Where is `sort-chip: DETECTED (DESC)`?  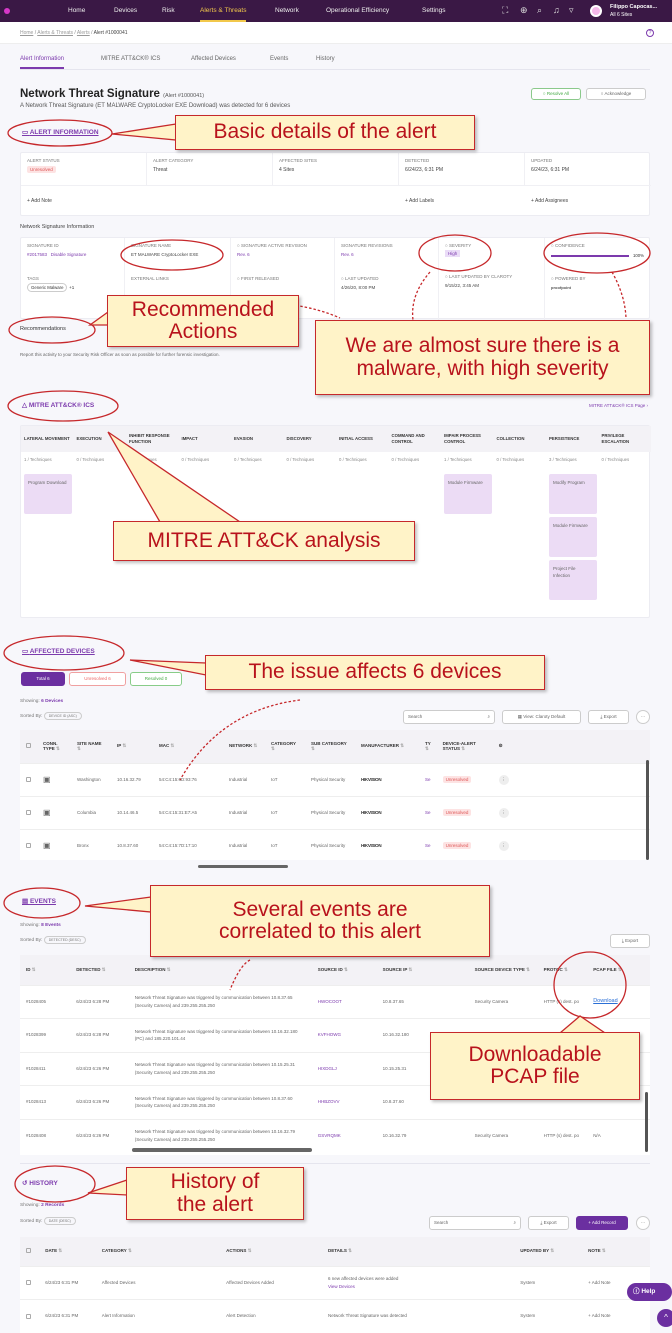 sort-chip: DETECTED (DESC) is located at coordinates (64, 940).